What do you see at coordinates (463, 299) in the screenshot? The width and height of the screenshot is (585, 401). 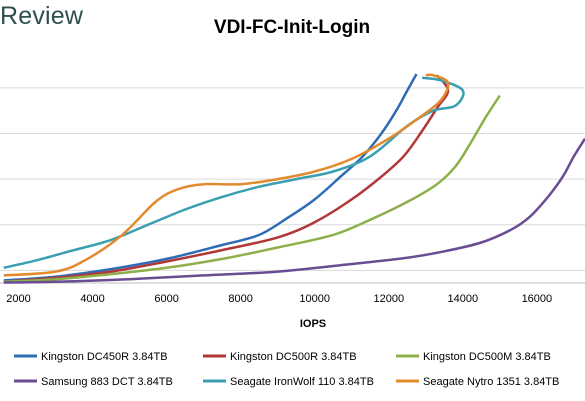 I see `x-tick-14000: 14000` at bounding box center [463, 299].